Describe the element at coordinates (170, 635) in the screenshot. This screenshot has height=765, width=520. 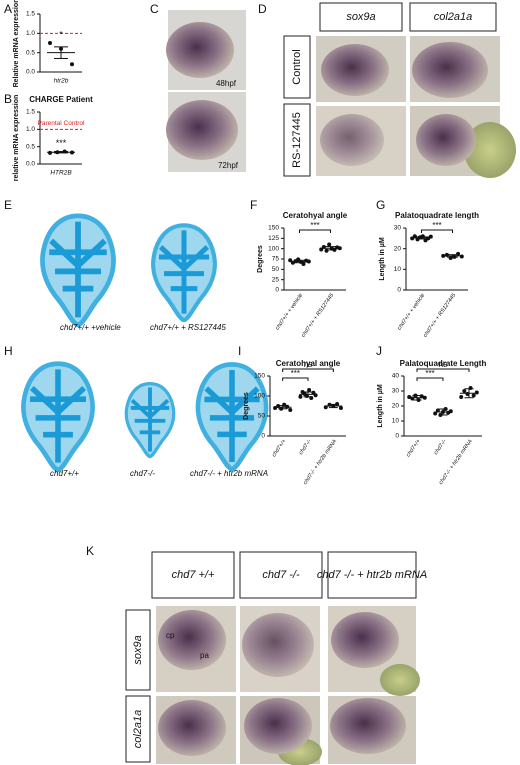
I see `structure-label: cp` at that location.